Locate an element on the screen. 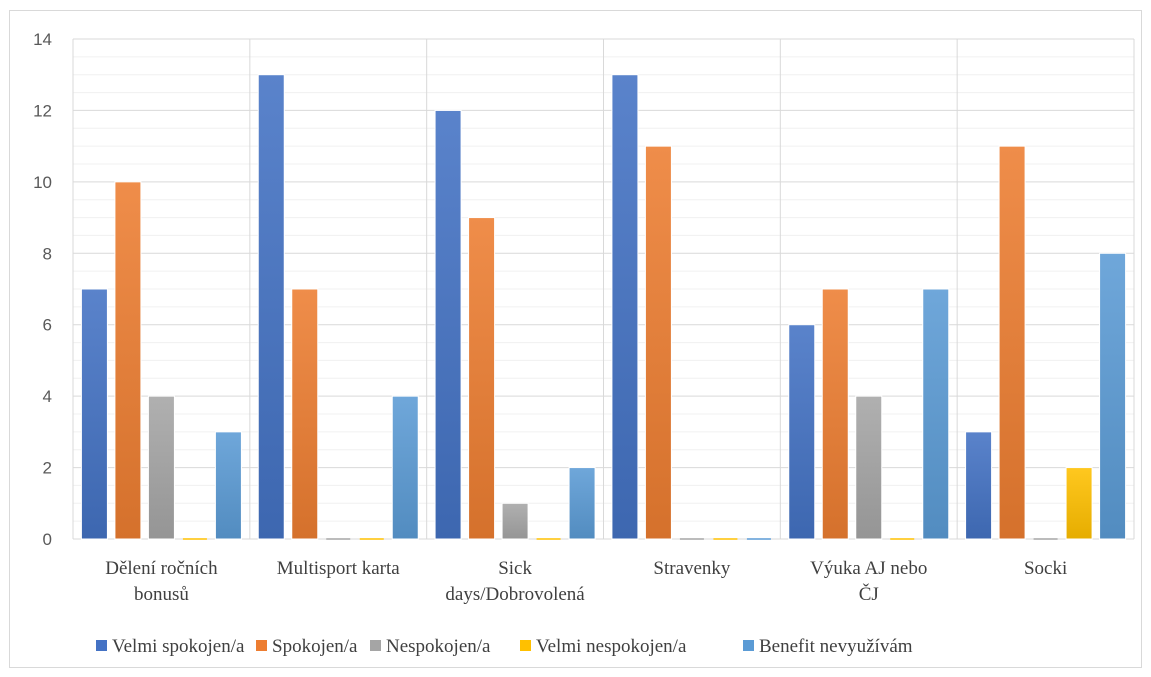  y-tick-label: 0 is located at coordinates (47, 539).